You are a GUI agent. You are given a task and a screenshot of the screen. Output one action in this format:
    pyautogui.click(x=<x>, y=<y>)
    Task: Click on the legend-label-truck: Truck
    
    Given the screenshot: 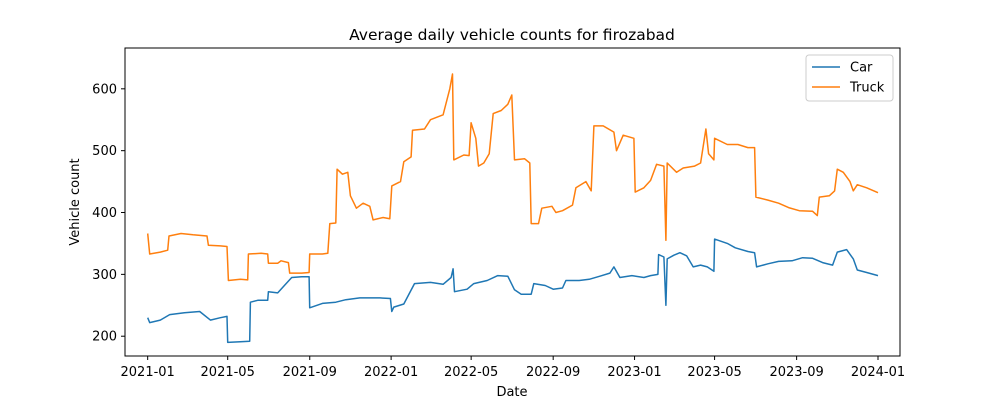 What is the action you would take?
    pyautogui.click(x=867, y=88)
    